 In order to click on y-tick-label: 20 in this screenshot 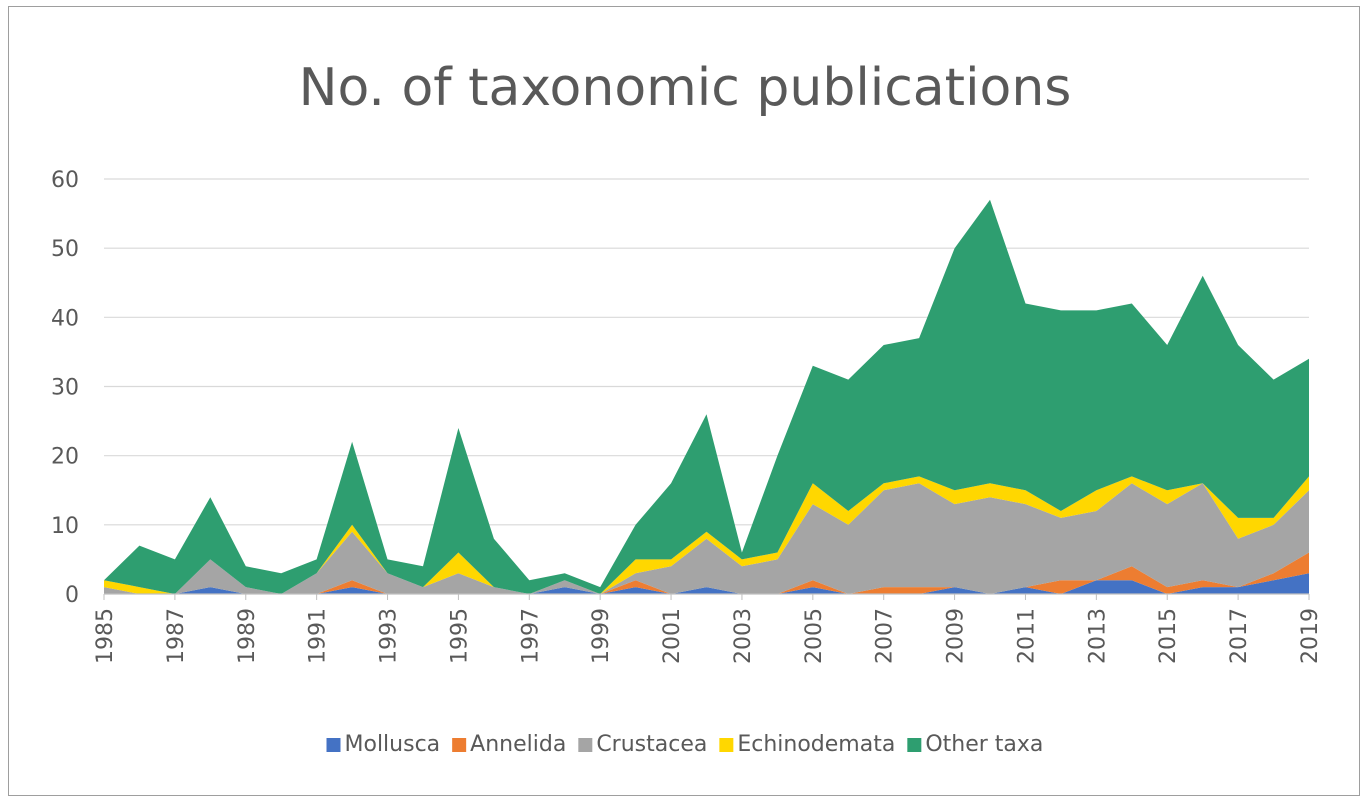, I will do `click(65, 457)`.